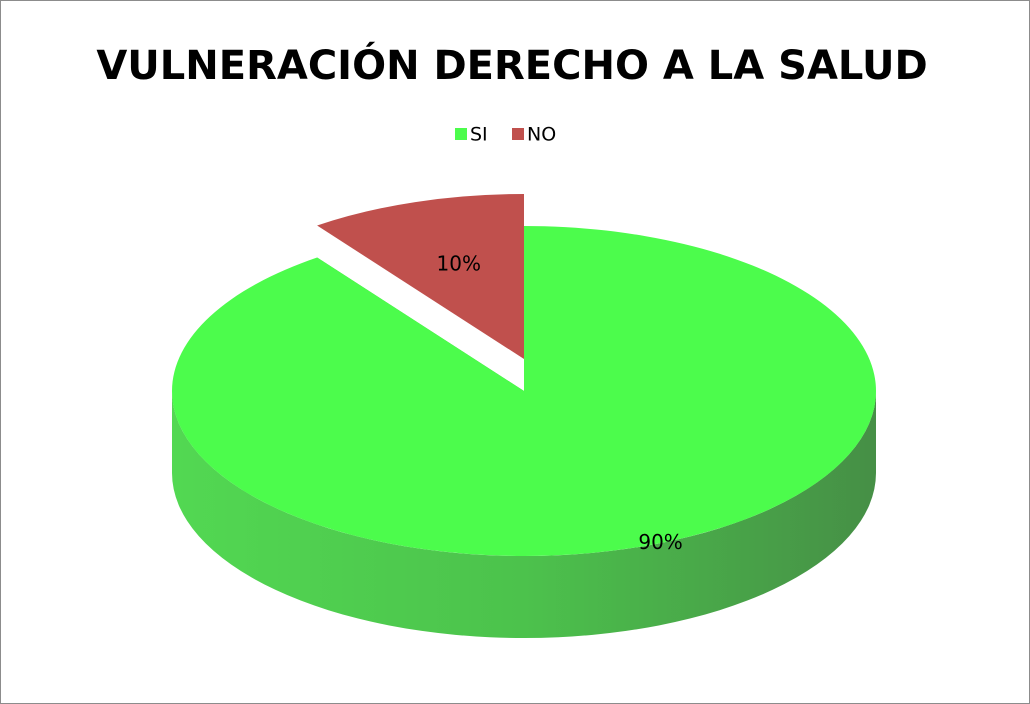 This screenshot has width=1030, height=704. I want to click on legend-label: SI, so click(479, 135).